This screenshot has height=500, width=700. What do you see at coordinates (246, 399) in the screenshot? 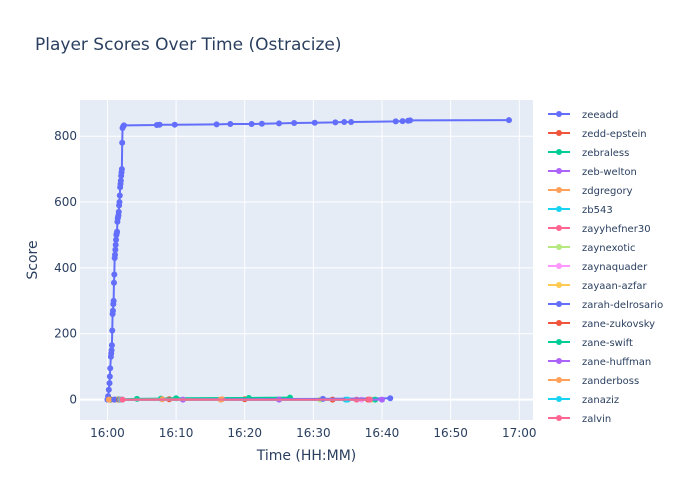
I see `series-zalvin` at bounding box center [246, 399].